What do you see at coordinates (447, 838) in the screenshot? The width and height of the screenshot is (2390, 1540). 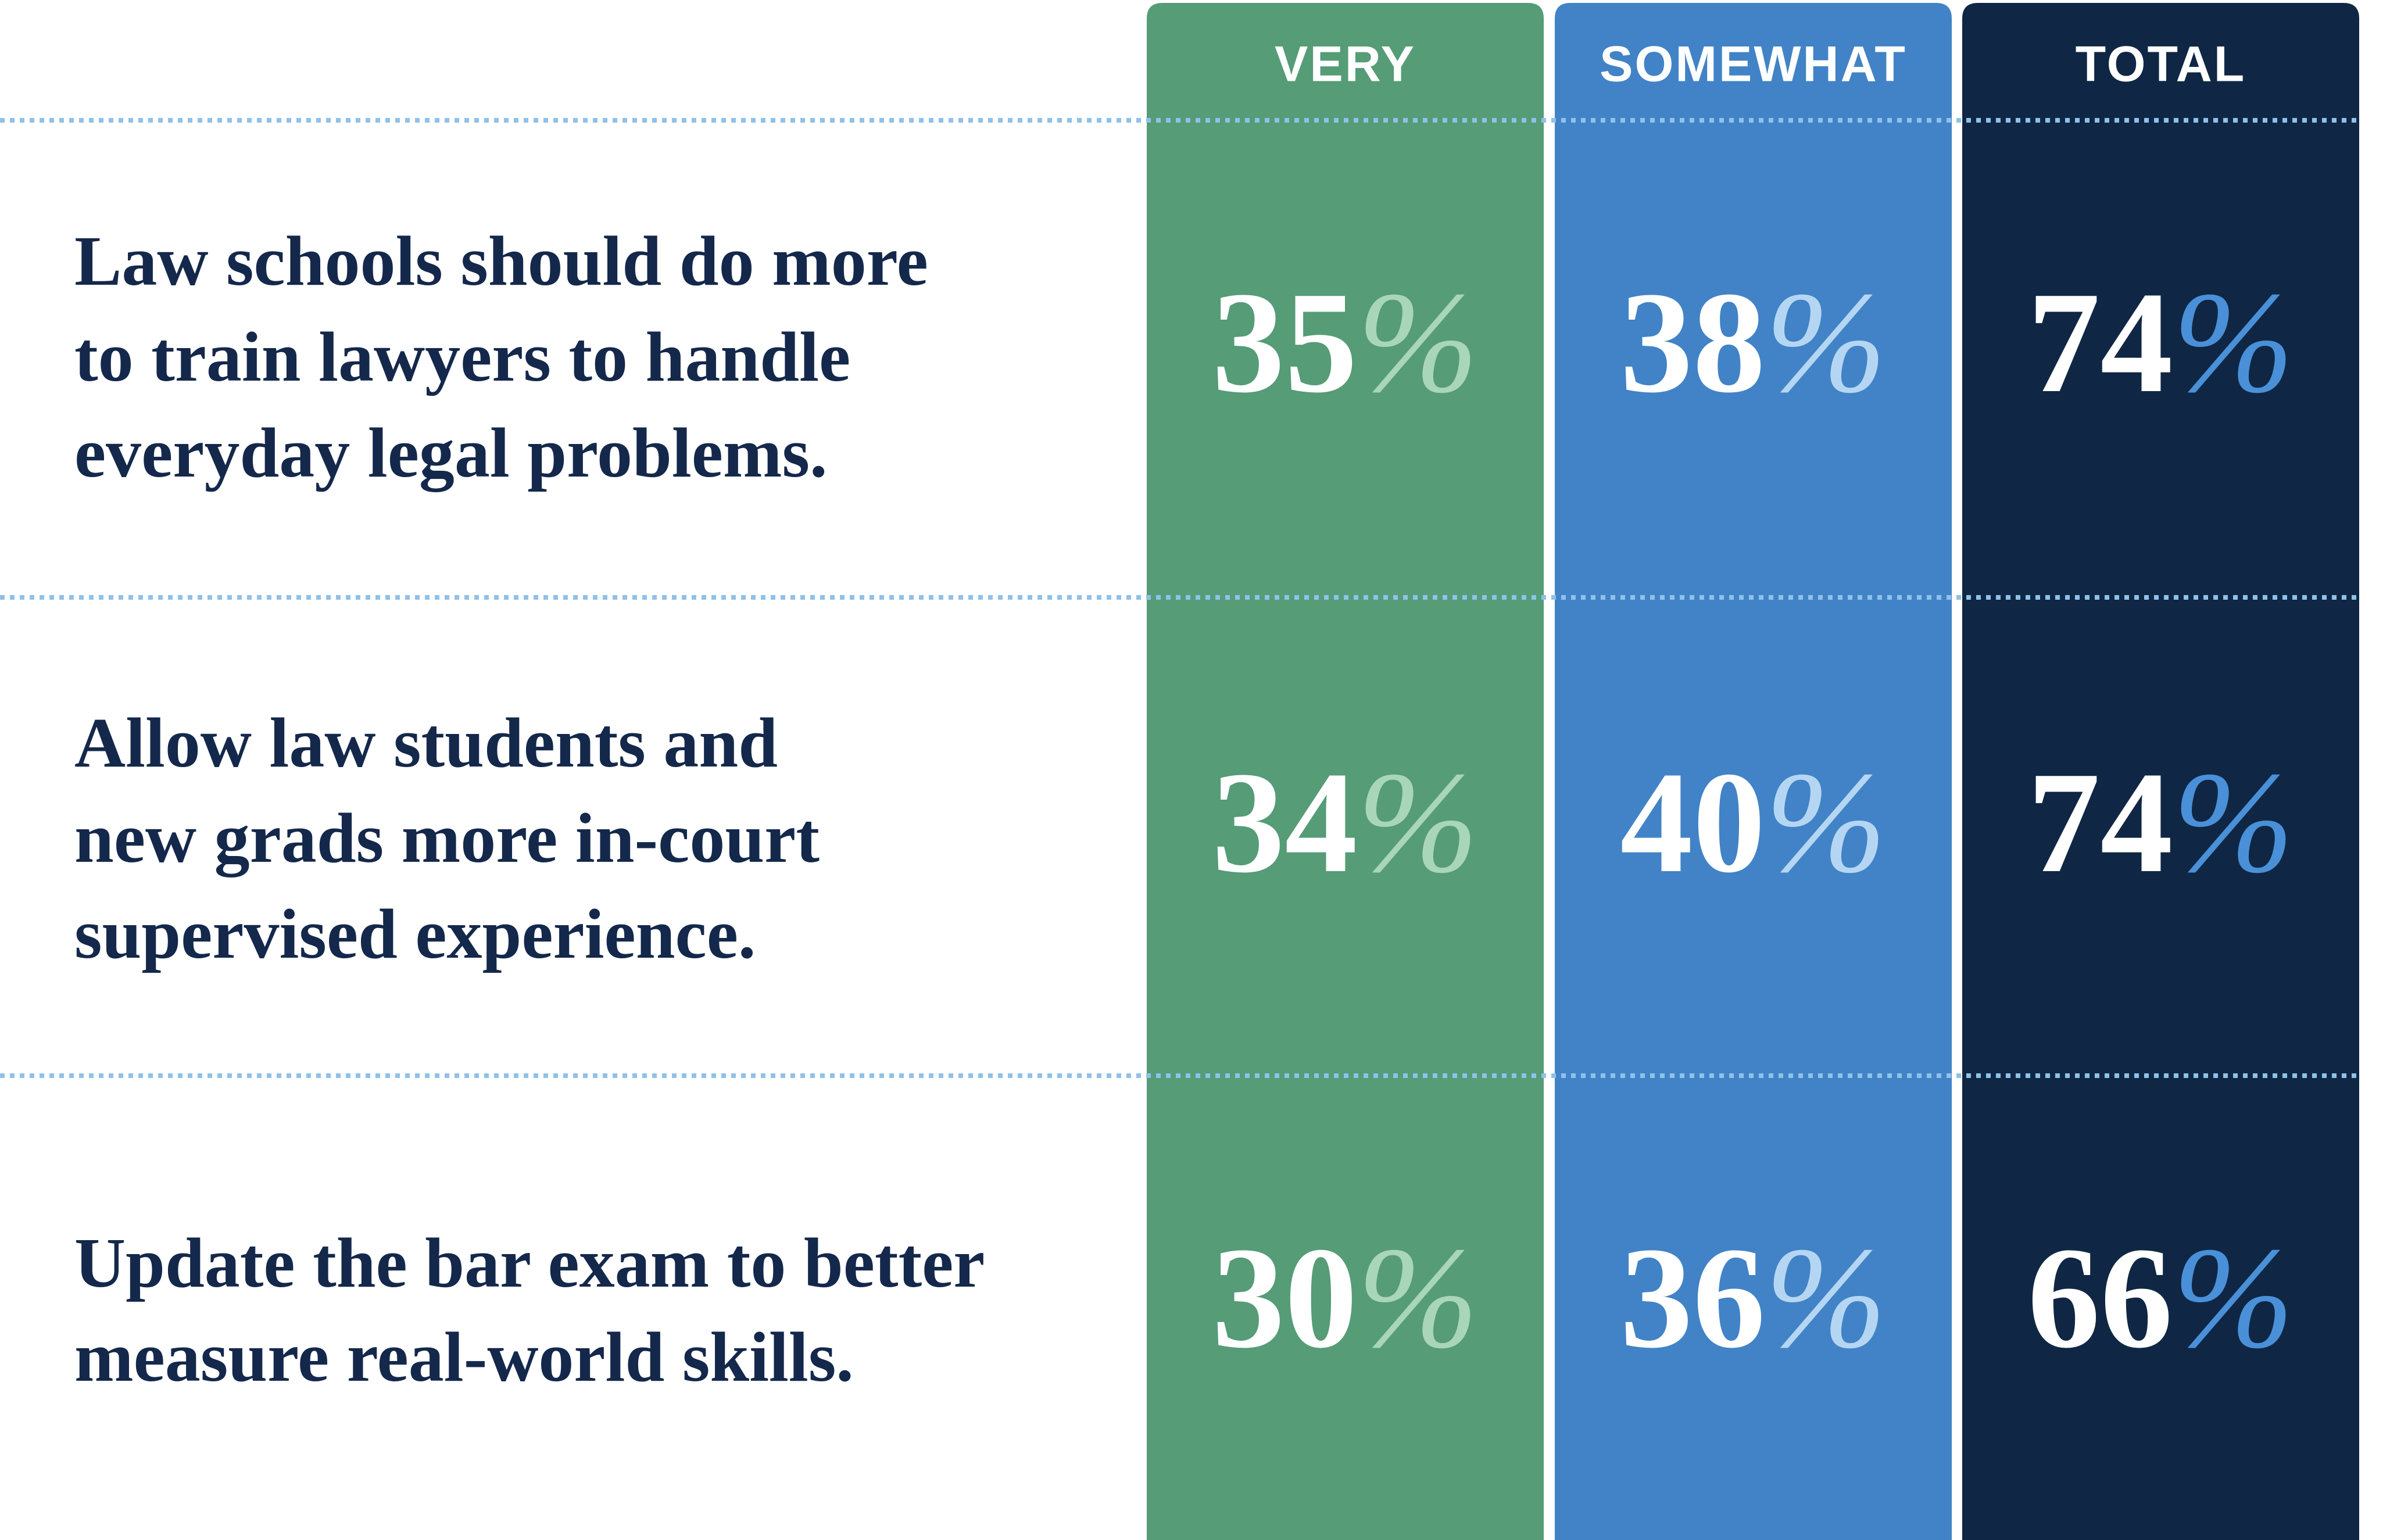 I see `row-label: new grads more in-court` at bounding box center [447, 838].